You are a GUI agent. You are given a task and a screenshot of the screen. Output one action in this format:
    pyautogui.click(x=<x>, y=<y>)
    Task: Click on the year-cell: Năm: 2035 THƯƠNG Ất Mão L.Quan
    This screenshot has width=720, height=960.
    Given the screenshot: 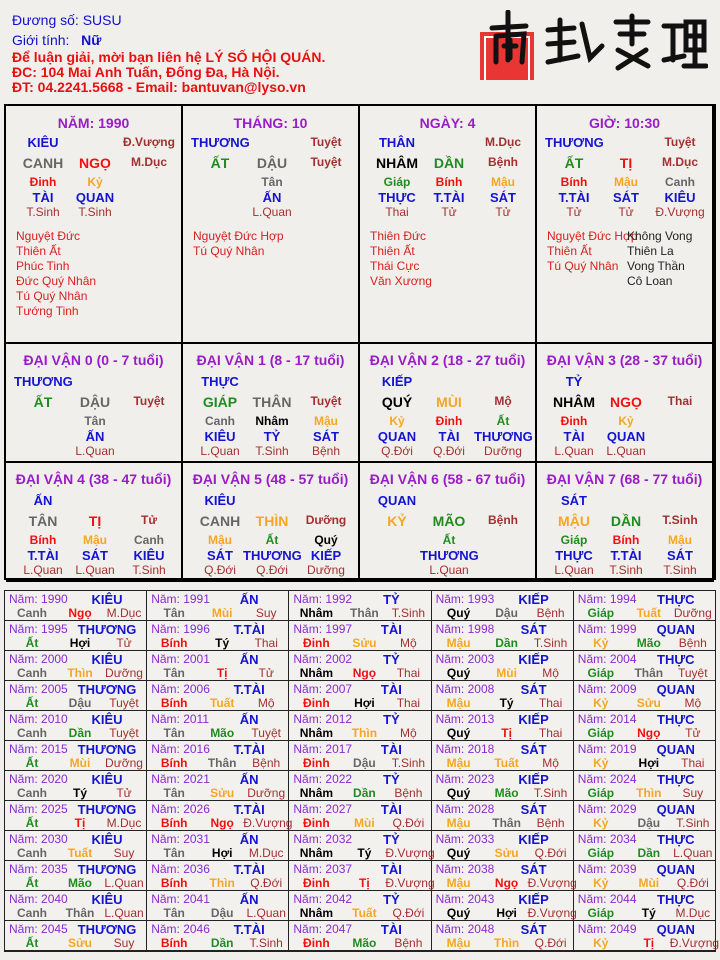 What is the action you would take?
    pyautogui.click(x=76, y=876)
    